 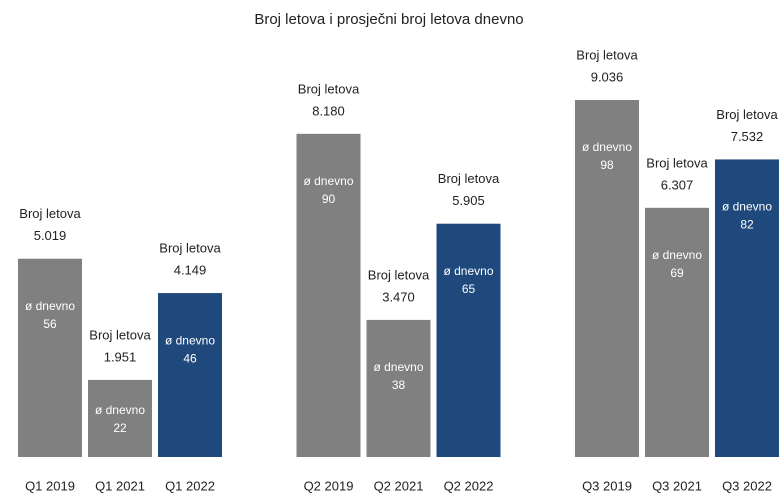 I want to click on x-tick-label: Q1 2021, so click(x=120, y=485).